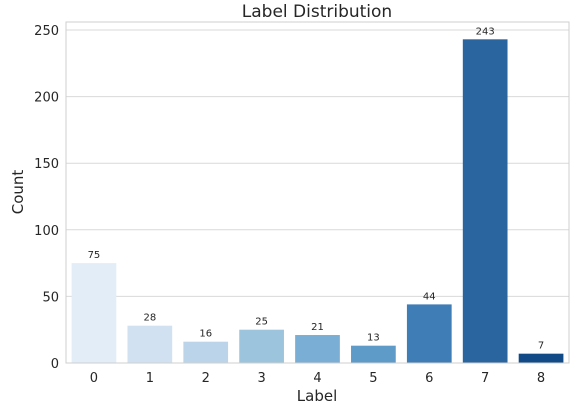 This screenshot has height=408, width=574. I want to click on x-tick-label: 6, so click(429, 378).